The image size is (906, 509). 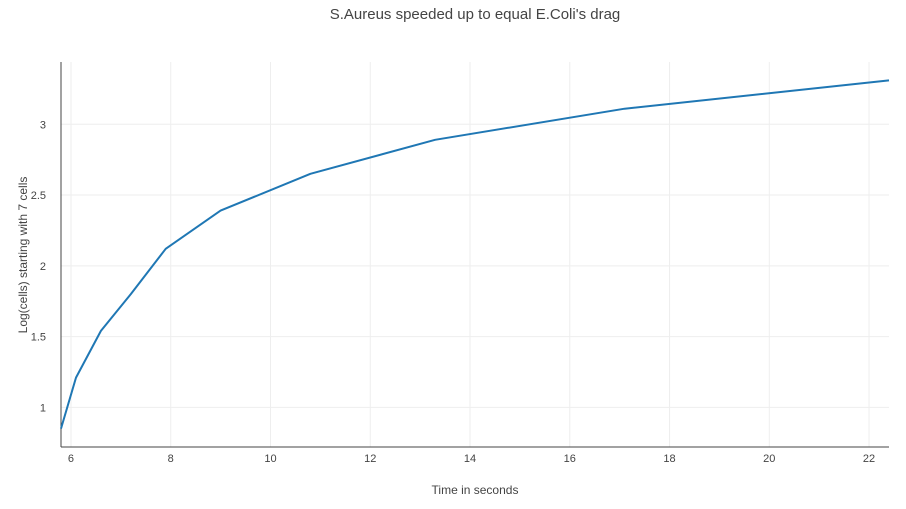 I want to click on x-tick-label: 16, so click(x=570, y=459).